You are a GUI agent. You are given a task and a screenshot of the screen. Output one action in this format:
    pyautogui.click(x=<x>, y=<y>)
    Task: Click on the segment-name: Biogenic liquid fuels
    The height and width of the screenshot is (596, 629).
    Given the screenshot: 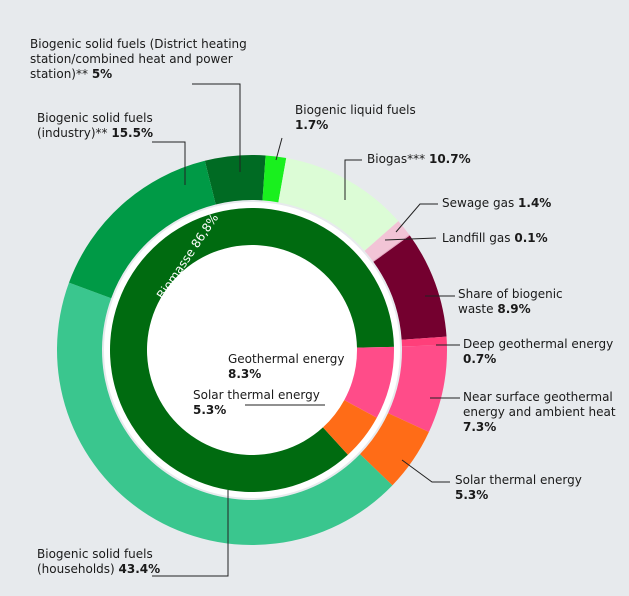 What is the action you would take?
    pyautogui.click(x=355, y=110)
    